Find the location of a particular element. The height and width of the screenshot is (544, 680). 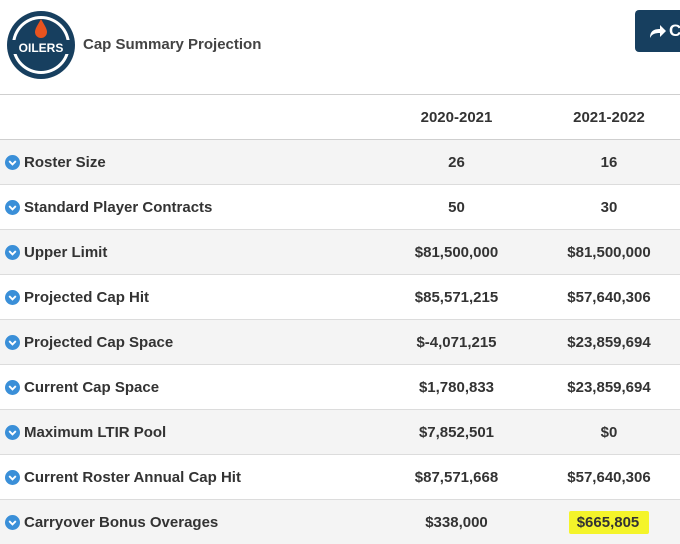

table-row-maximum-ltir-pool: Maximum LTIR Pool $7,852,501 $0 is located at coordinates (340, 432).